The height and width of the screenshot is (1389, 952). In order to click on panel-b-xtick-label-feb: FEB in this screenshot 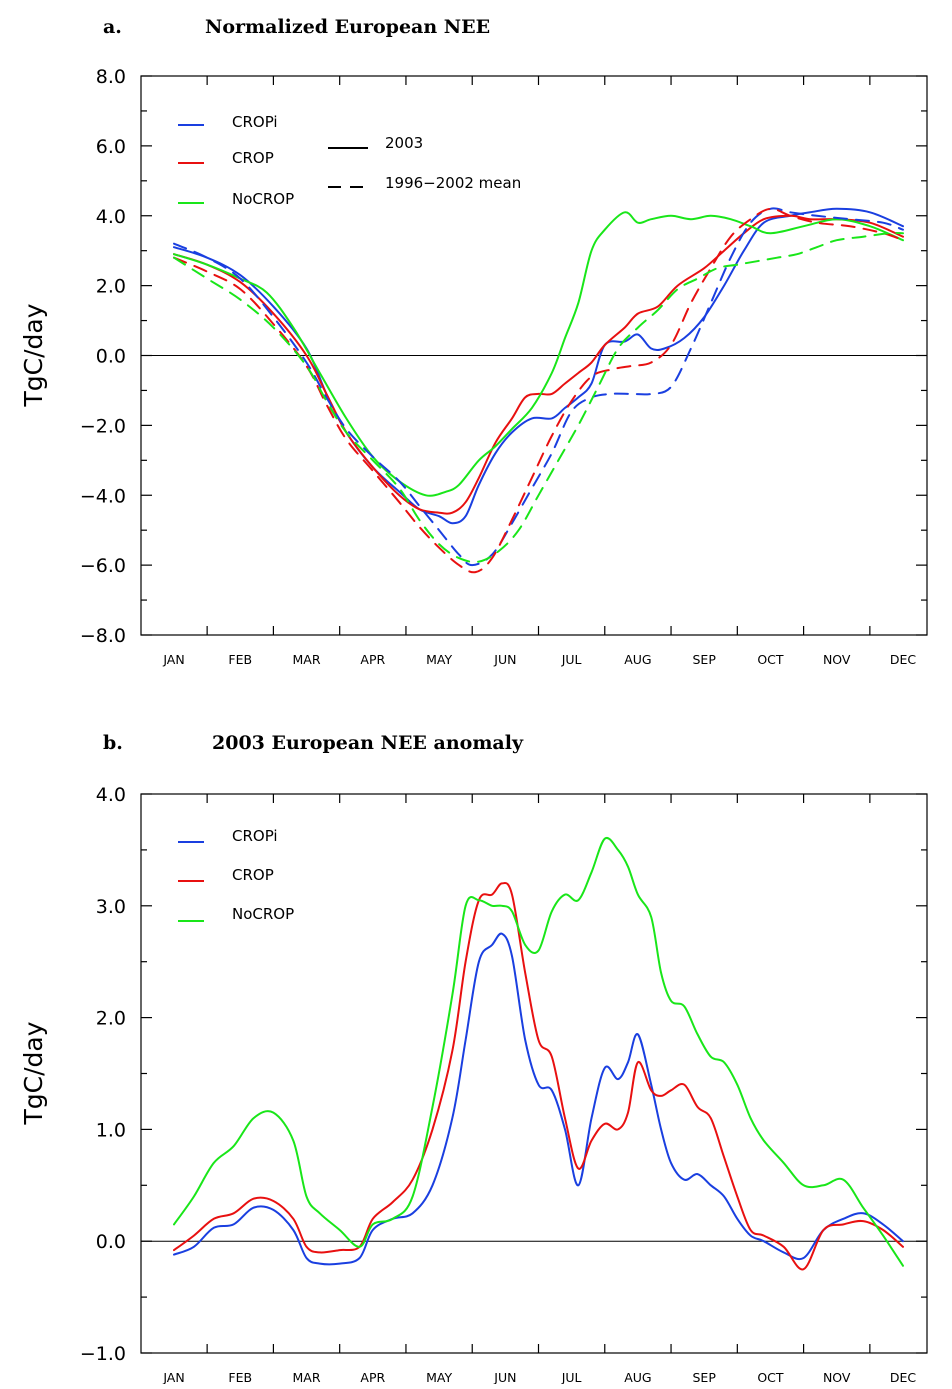, I will do `click(240, 1377)`.